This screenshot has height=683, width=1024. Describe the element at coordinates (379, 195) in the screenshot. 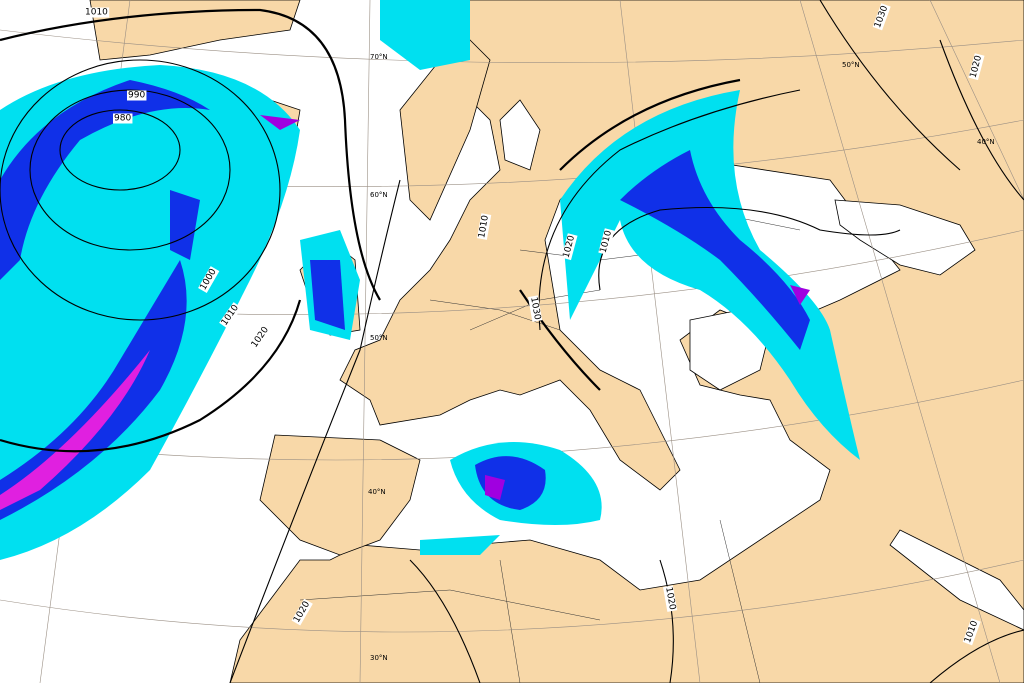

I see `latitude-label: 60°N` at that location.